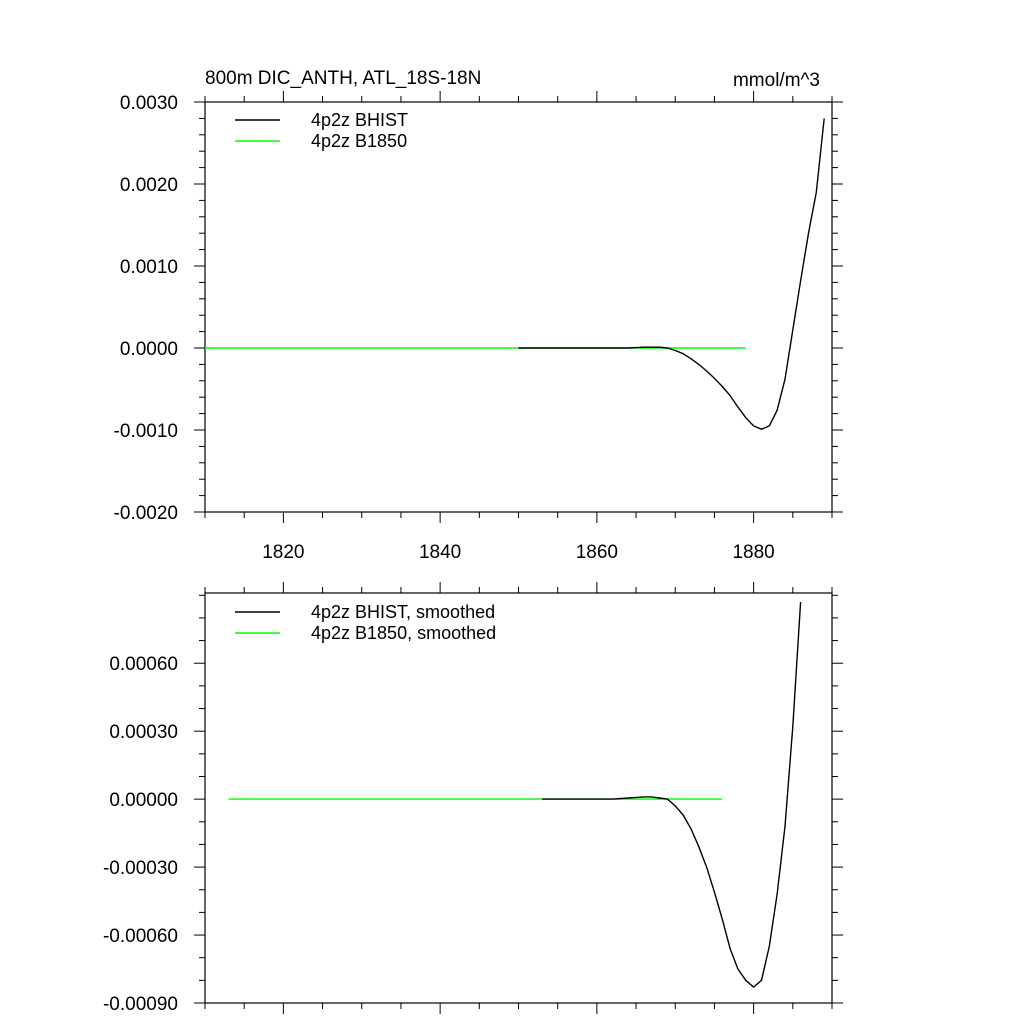 The width and height of the screenshot is (1024, 1024). Describe the element at coordinates (149, 267) in the screenshot. I see `y-tick-label: 0.0010` at that location.